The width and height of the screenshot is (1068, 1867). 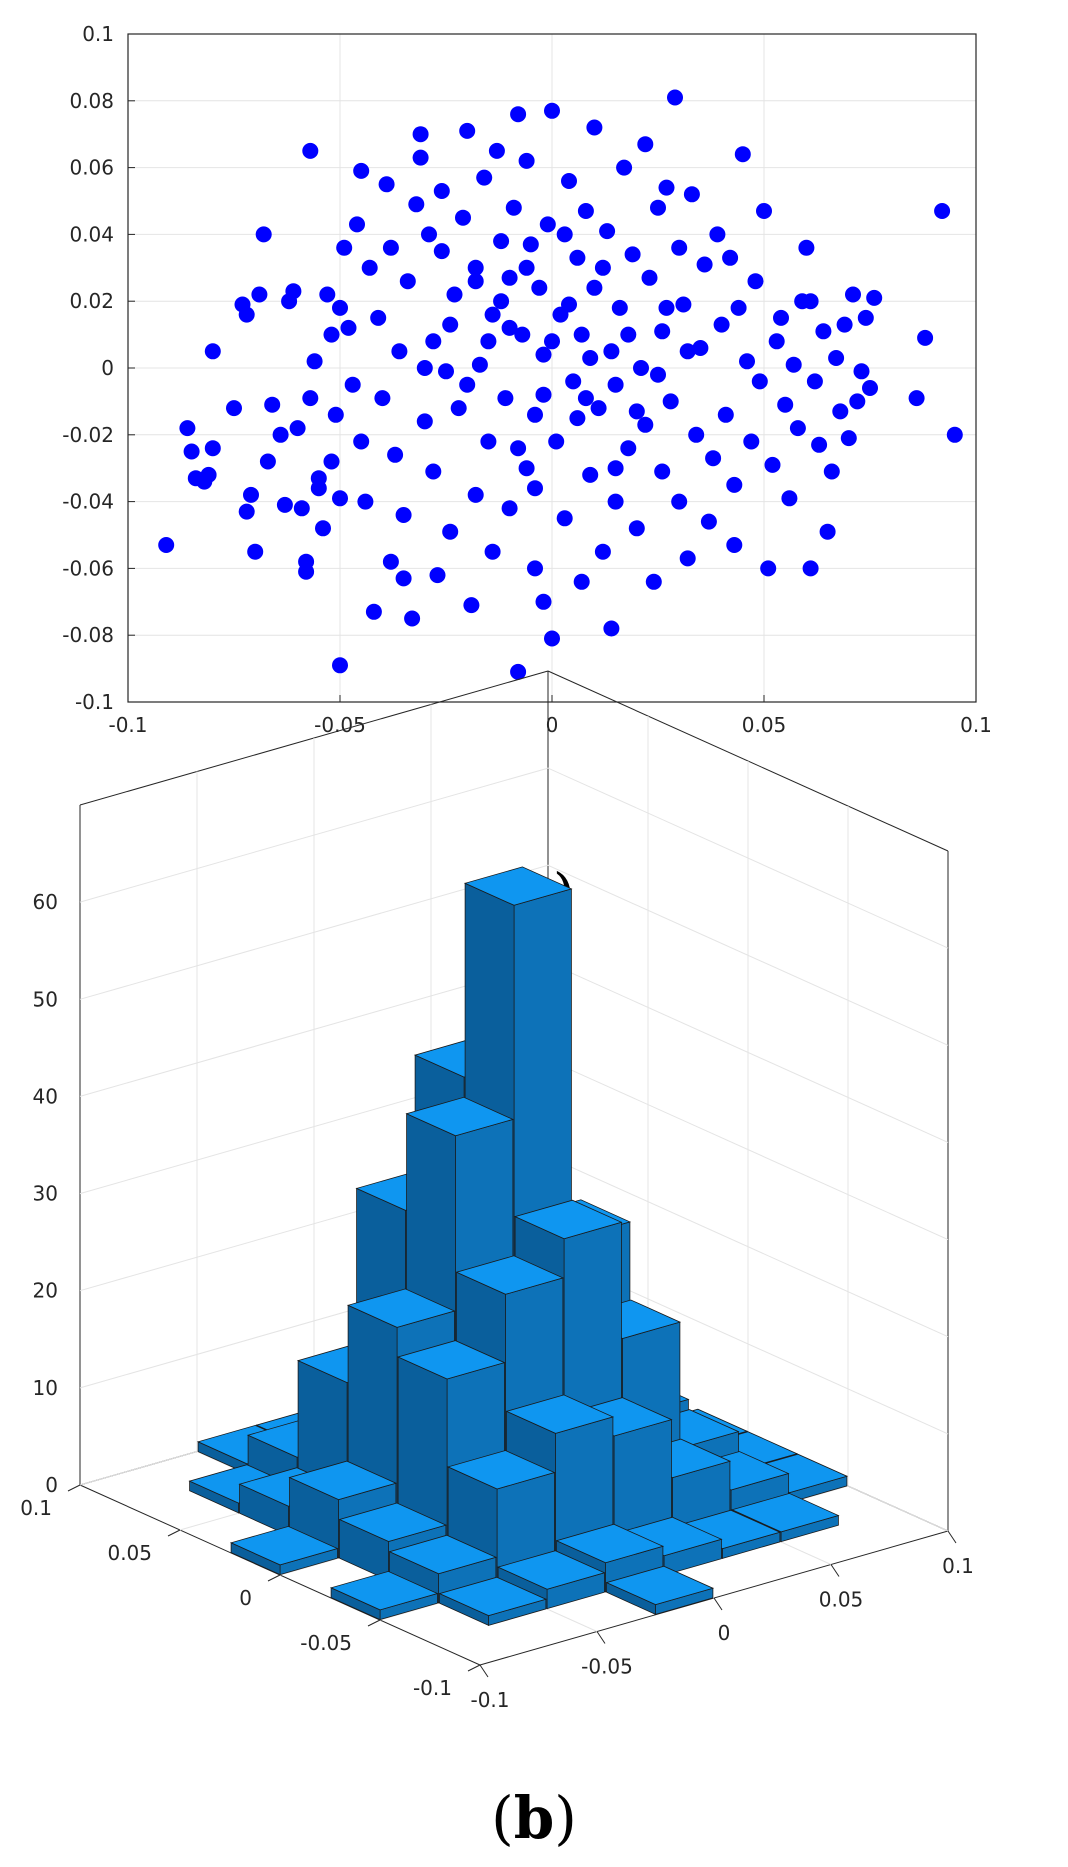 I want to click on scatter-y-tick-label: 0, so click(x=107, y=368).